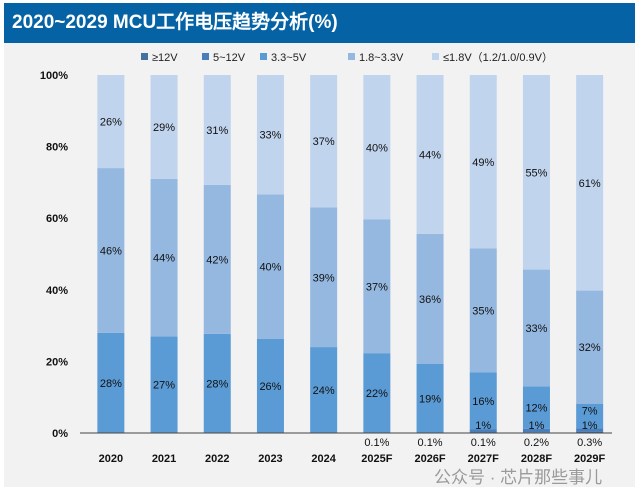 The height and width of the screenshot is (490, 639). I want to click on x-tick-label: 2025F, so click(376, 459).